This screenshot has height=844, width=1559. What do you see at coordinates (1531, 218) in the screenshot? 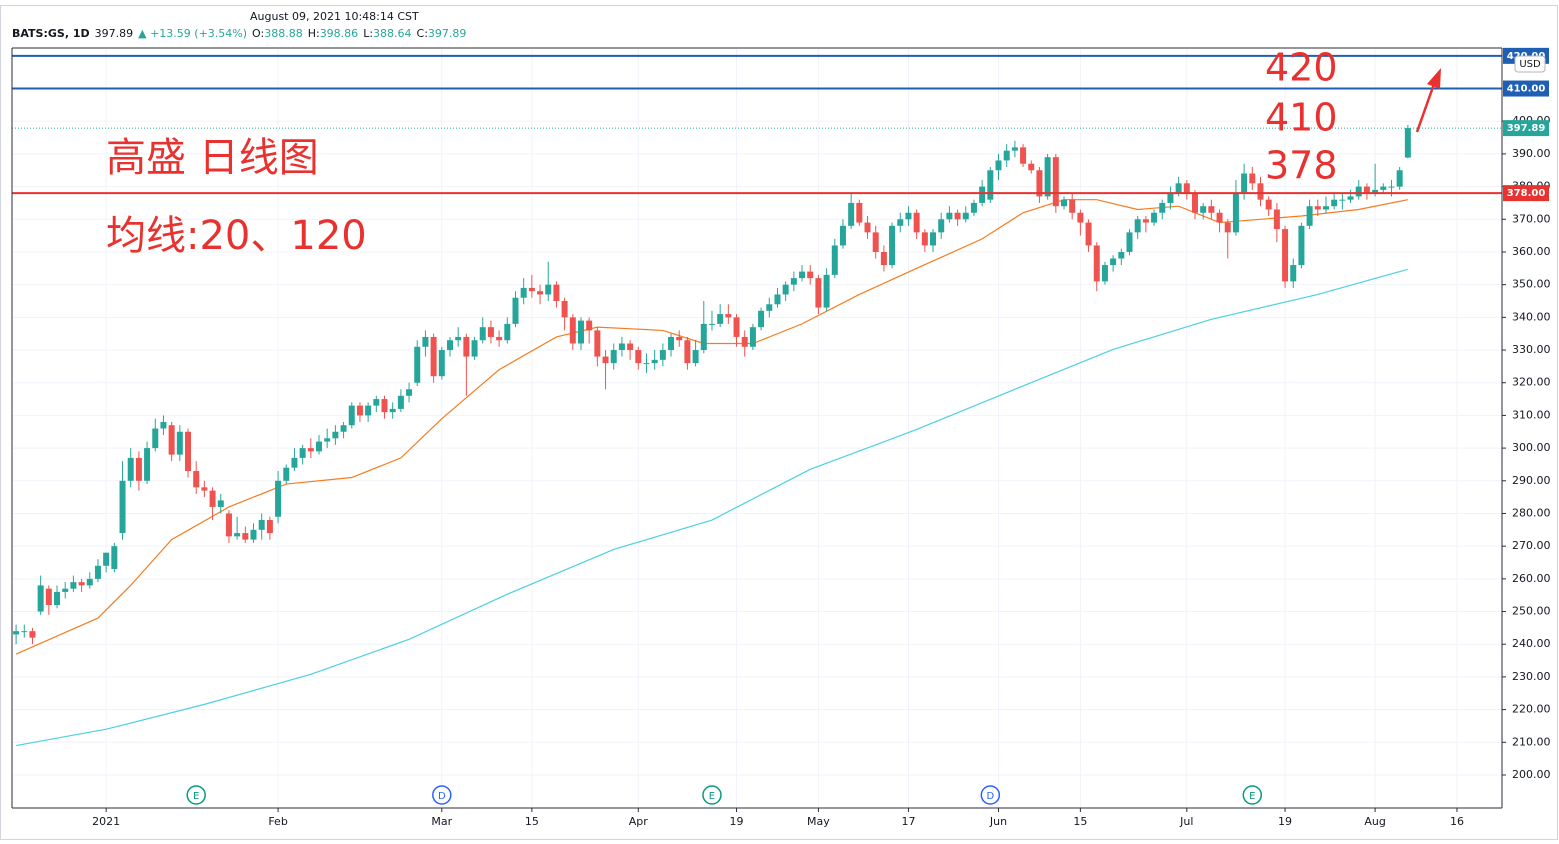
I see `y-tick-label: 370.00` at bounding box center [1531, 218].